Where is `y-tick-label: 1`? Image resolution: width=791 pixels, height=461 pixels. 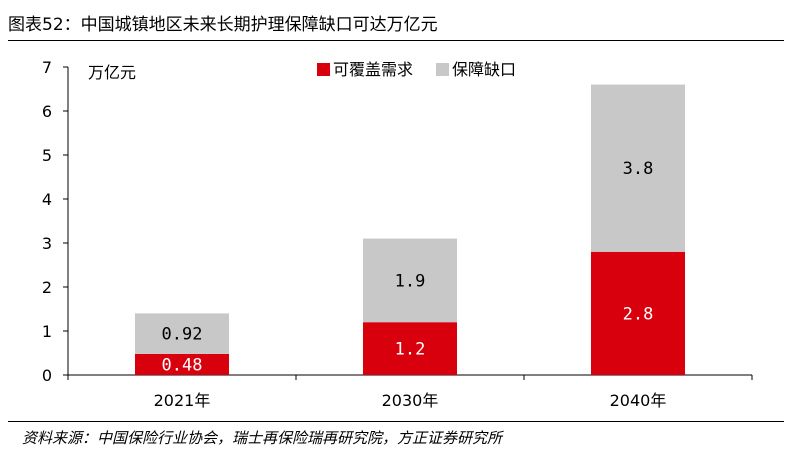 y-tick-label: 1 is located at coordinates (47, 331).